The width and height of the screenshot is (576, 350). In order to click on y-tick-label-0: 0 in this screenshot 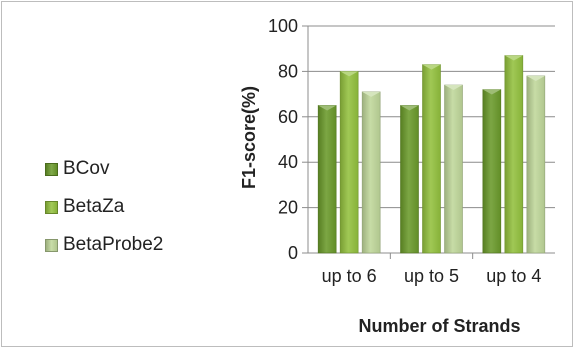, I will do `click(293, 253)`.